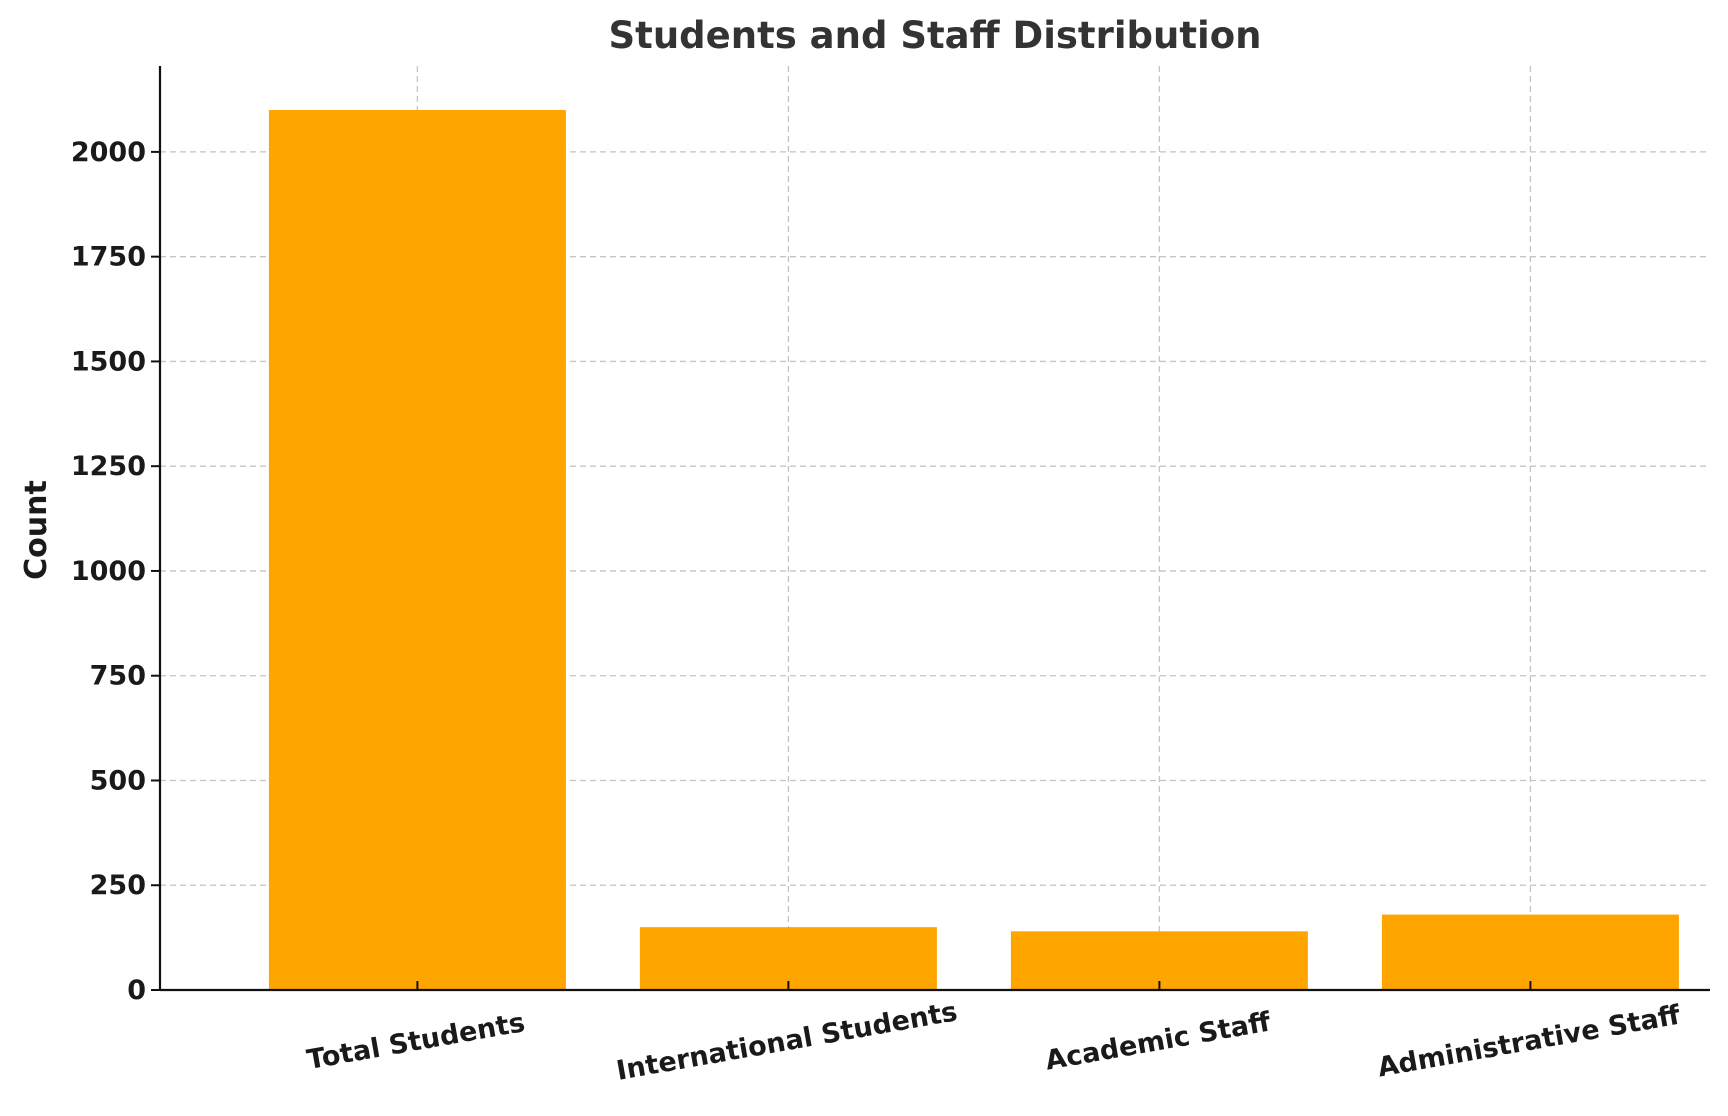  Describe the element at coordinates (108, 361) in the screenshot. I see `y-tick-label: 1500` at that location.